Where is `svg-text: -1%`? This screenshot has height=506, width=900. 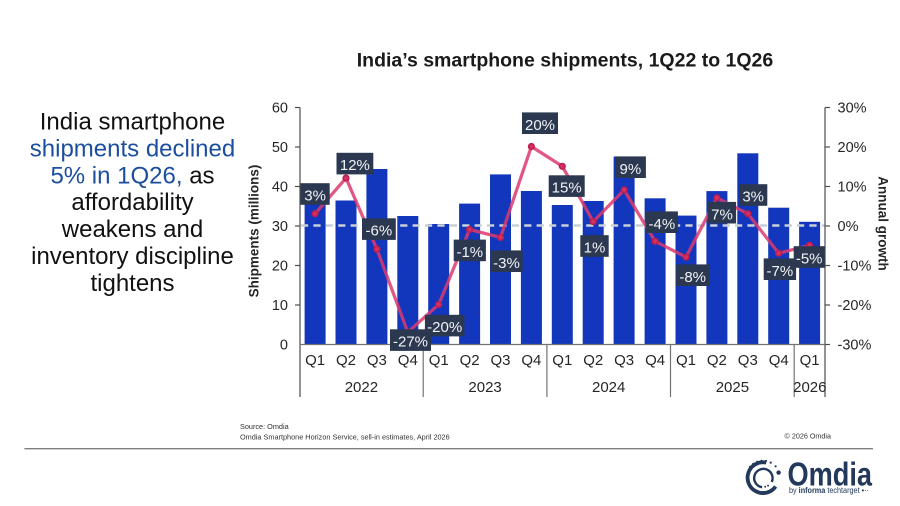
svg-text: -1% is located at coordinates (469, 252).